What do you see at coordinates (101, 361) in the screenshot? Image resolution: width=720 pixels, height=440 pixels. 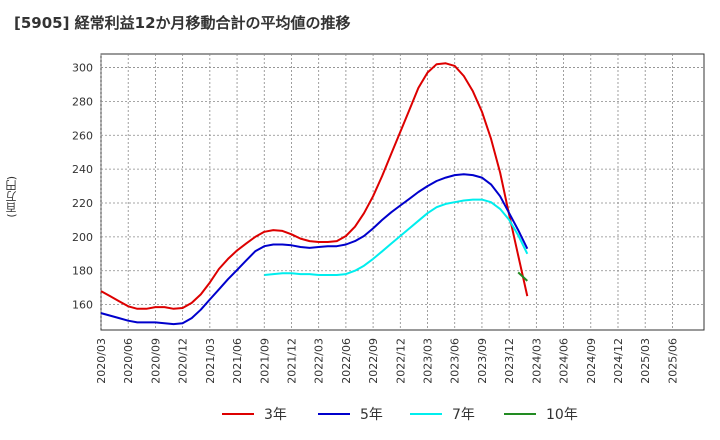 I see `x-tick-label: 2020/03` at bounding box center [101, 361].